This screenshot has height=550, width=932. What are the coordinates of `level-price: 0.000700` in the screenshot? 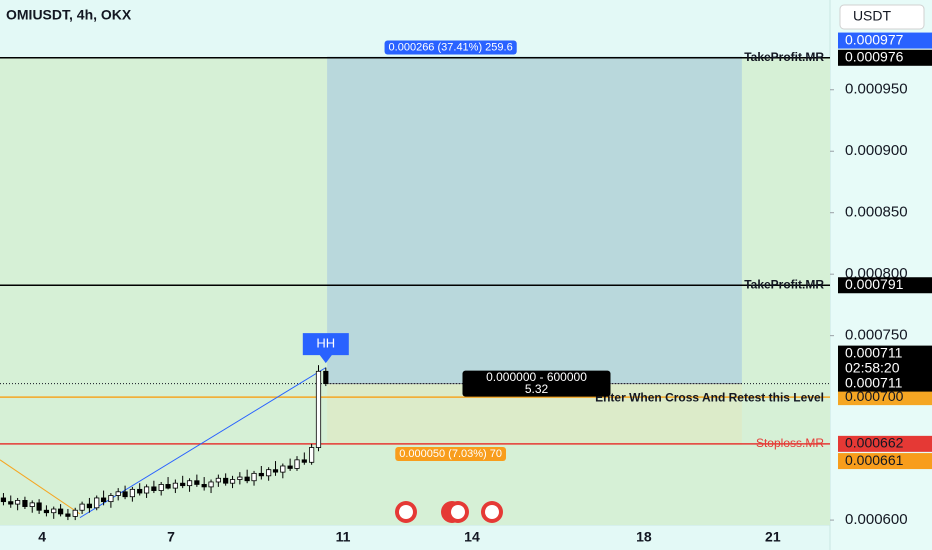 It's located at (874, 396).